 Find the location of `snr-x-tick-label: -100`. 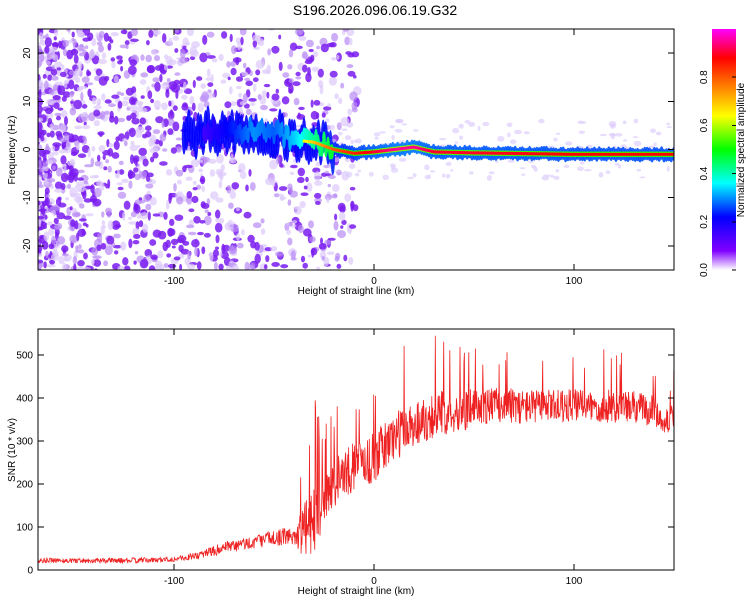

snr-x-tick-label: -100 is located at coordinates (174, 581).